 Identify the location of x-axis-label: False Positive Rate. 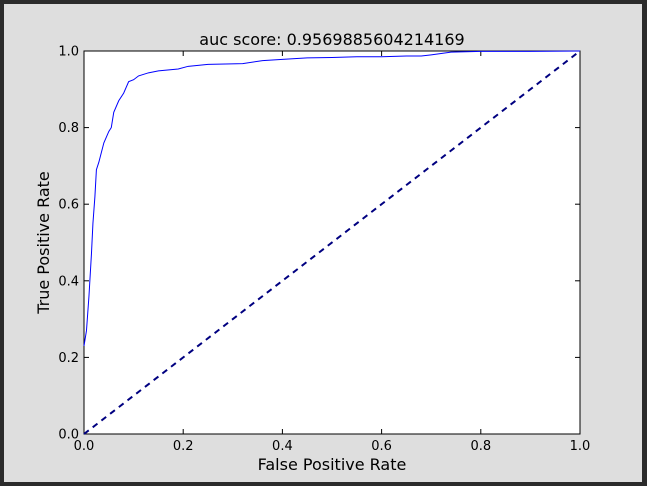
(332, 464).